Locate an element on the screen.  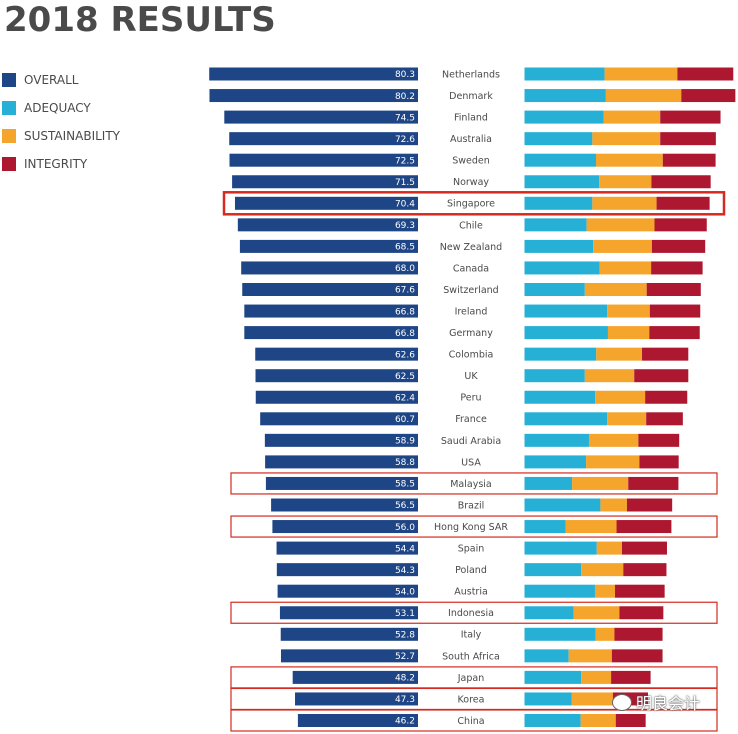
integrity-segment-south-africa is located at coordinates (637, 656).